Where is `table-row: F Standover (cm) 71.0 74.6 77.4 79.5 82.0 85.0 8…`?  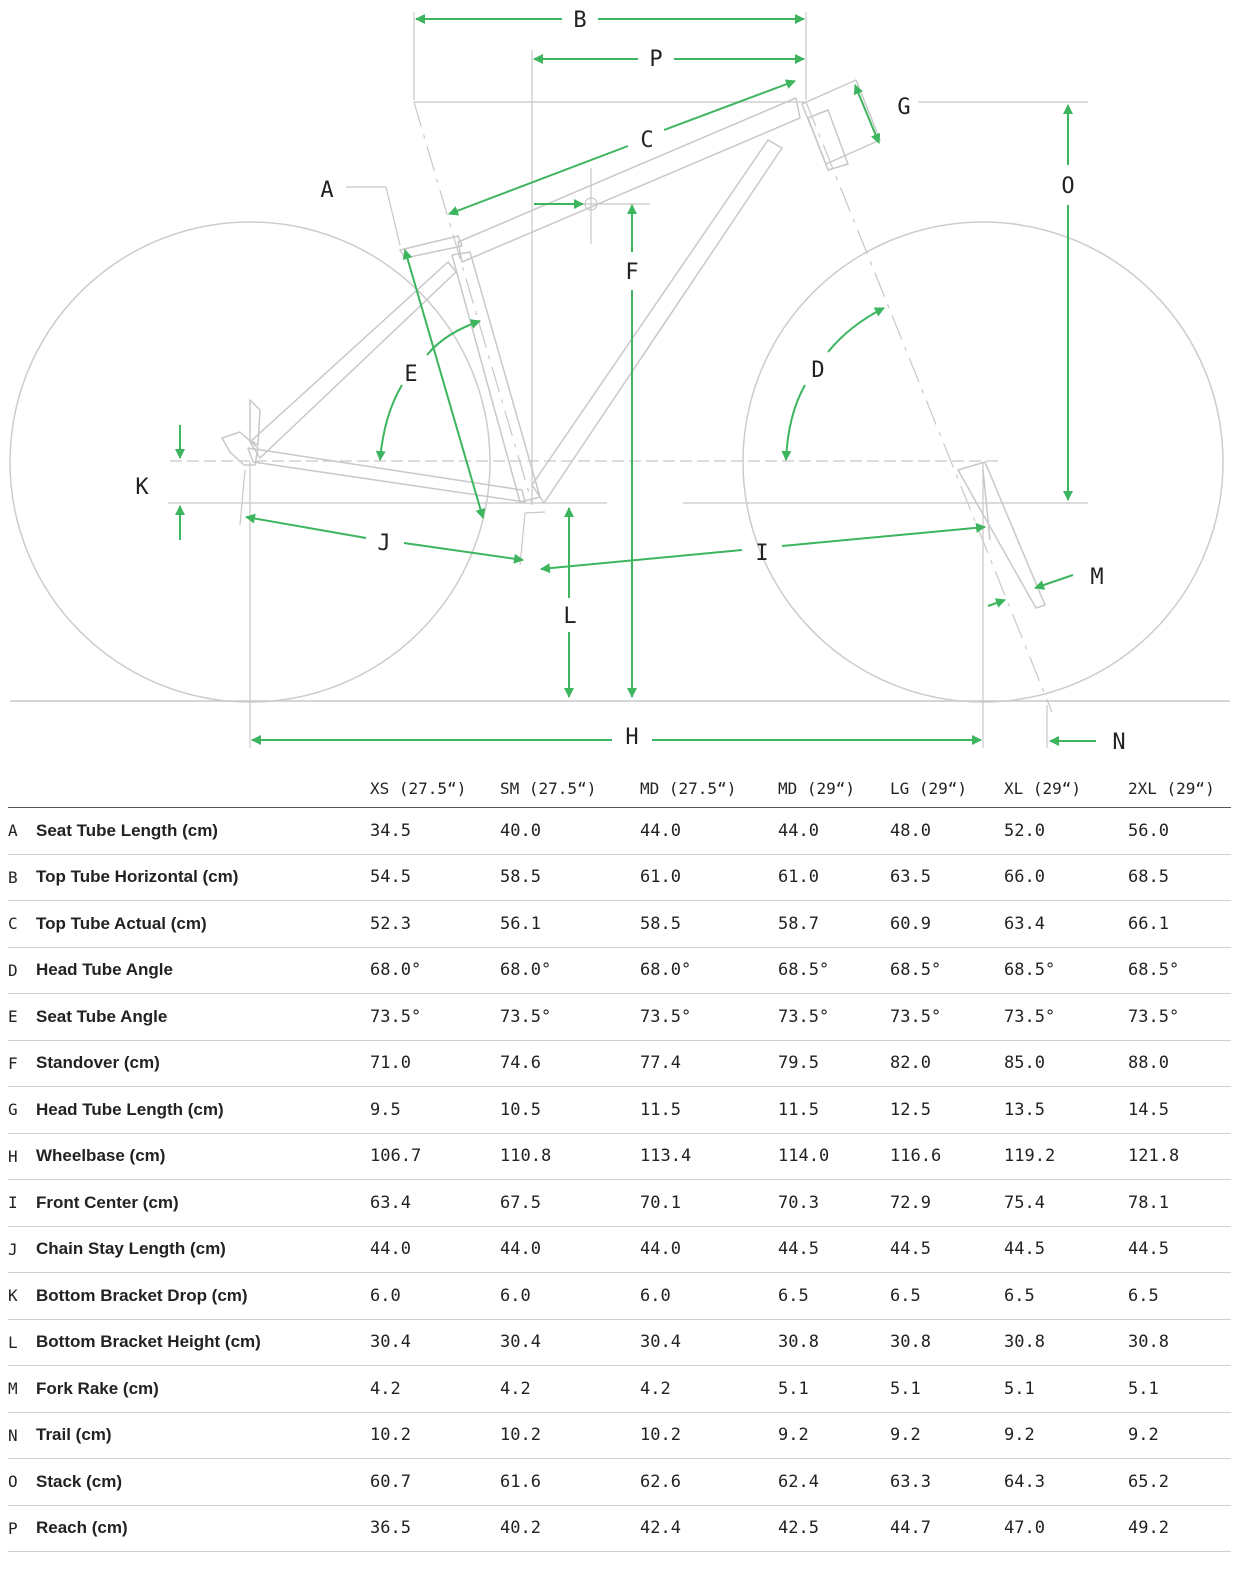 table-row: F Standover (cm) 71.0 74.6 77.4 79.5 82.0 85.0 8… is located at coordinates (619, 1063).